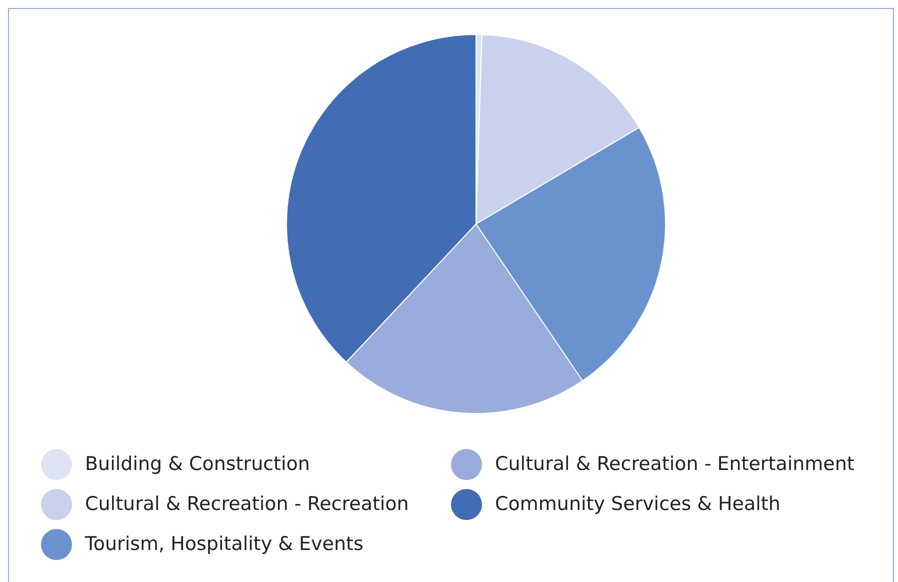  Describe the element at coordinates (247, 504) in the screenshot. I see `legend-label: Cultural & Recreation - Recreation` at that location.